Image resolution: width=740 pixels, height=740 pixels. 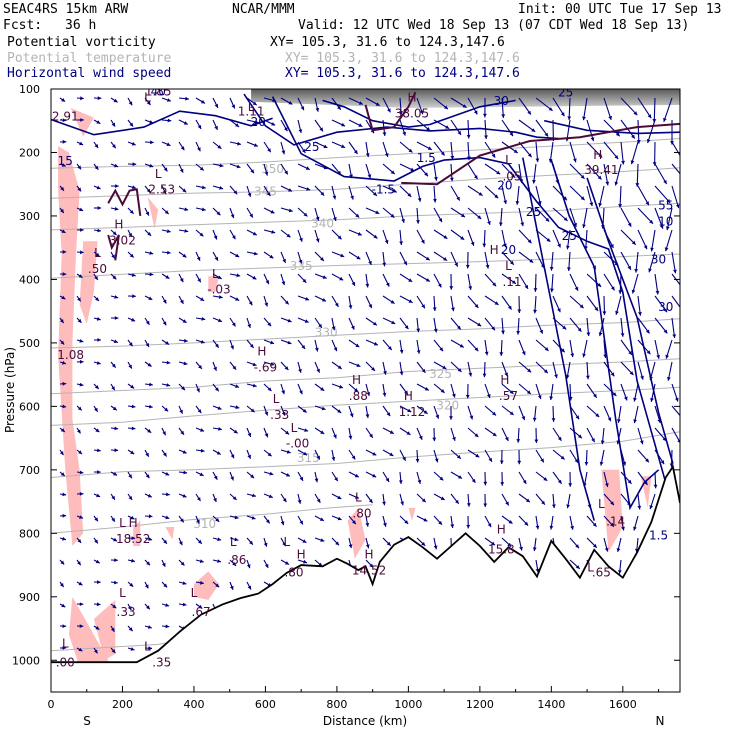 I want to click on theta-contour-label: 345, so click(x=265, y=192).